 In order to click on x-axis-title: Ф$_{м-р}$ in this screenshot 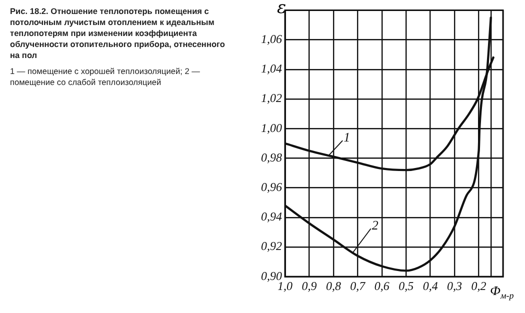, I will do `click(502, 292)`.